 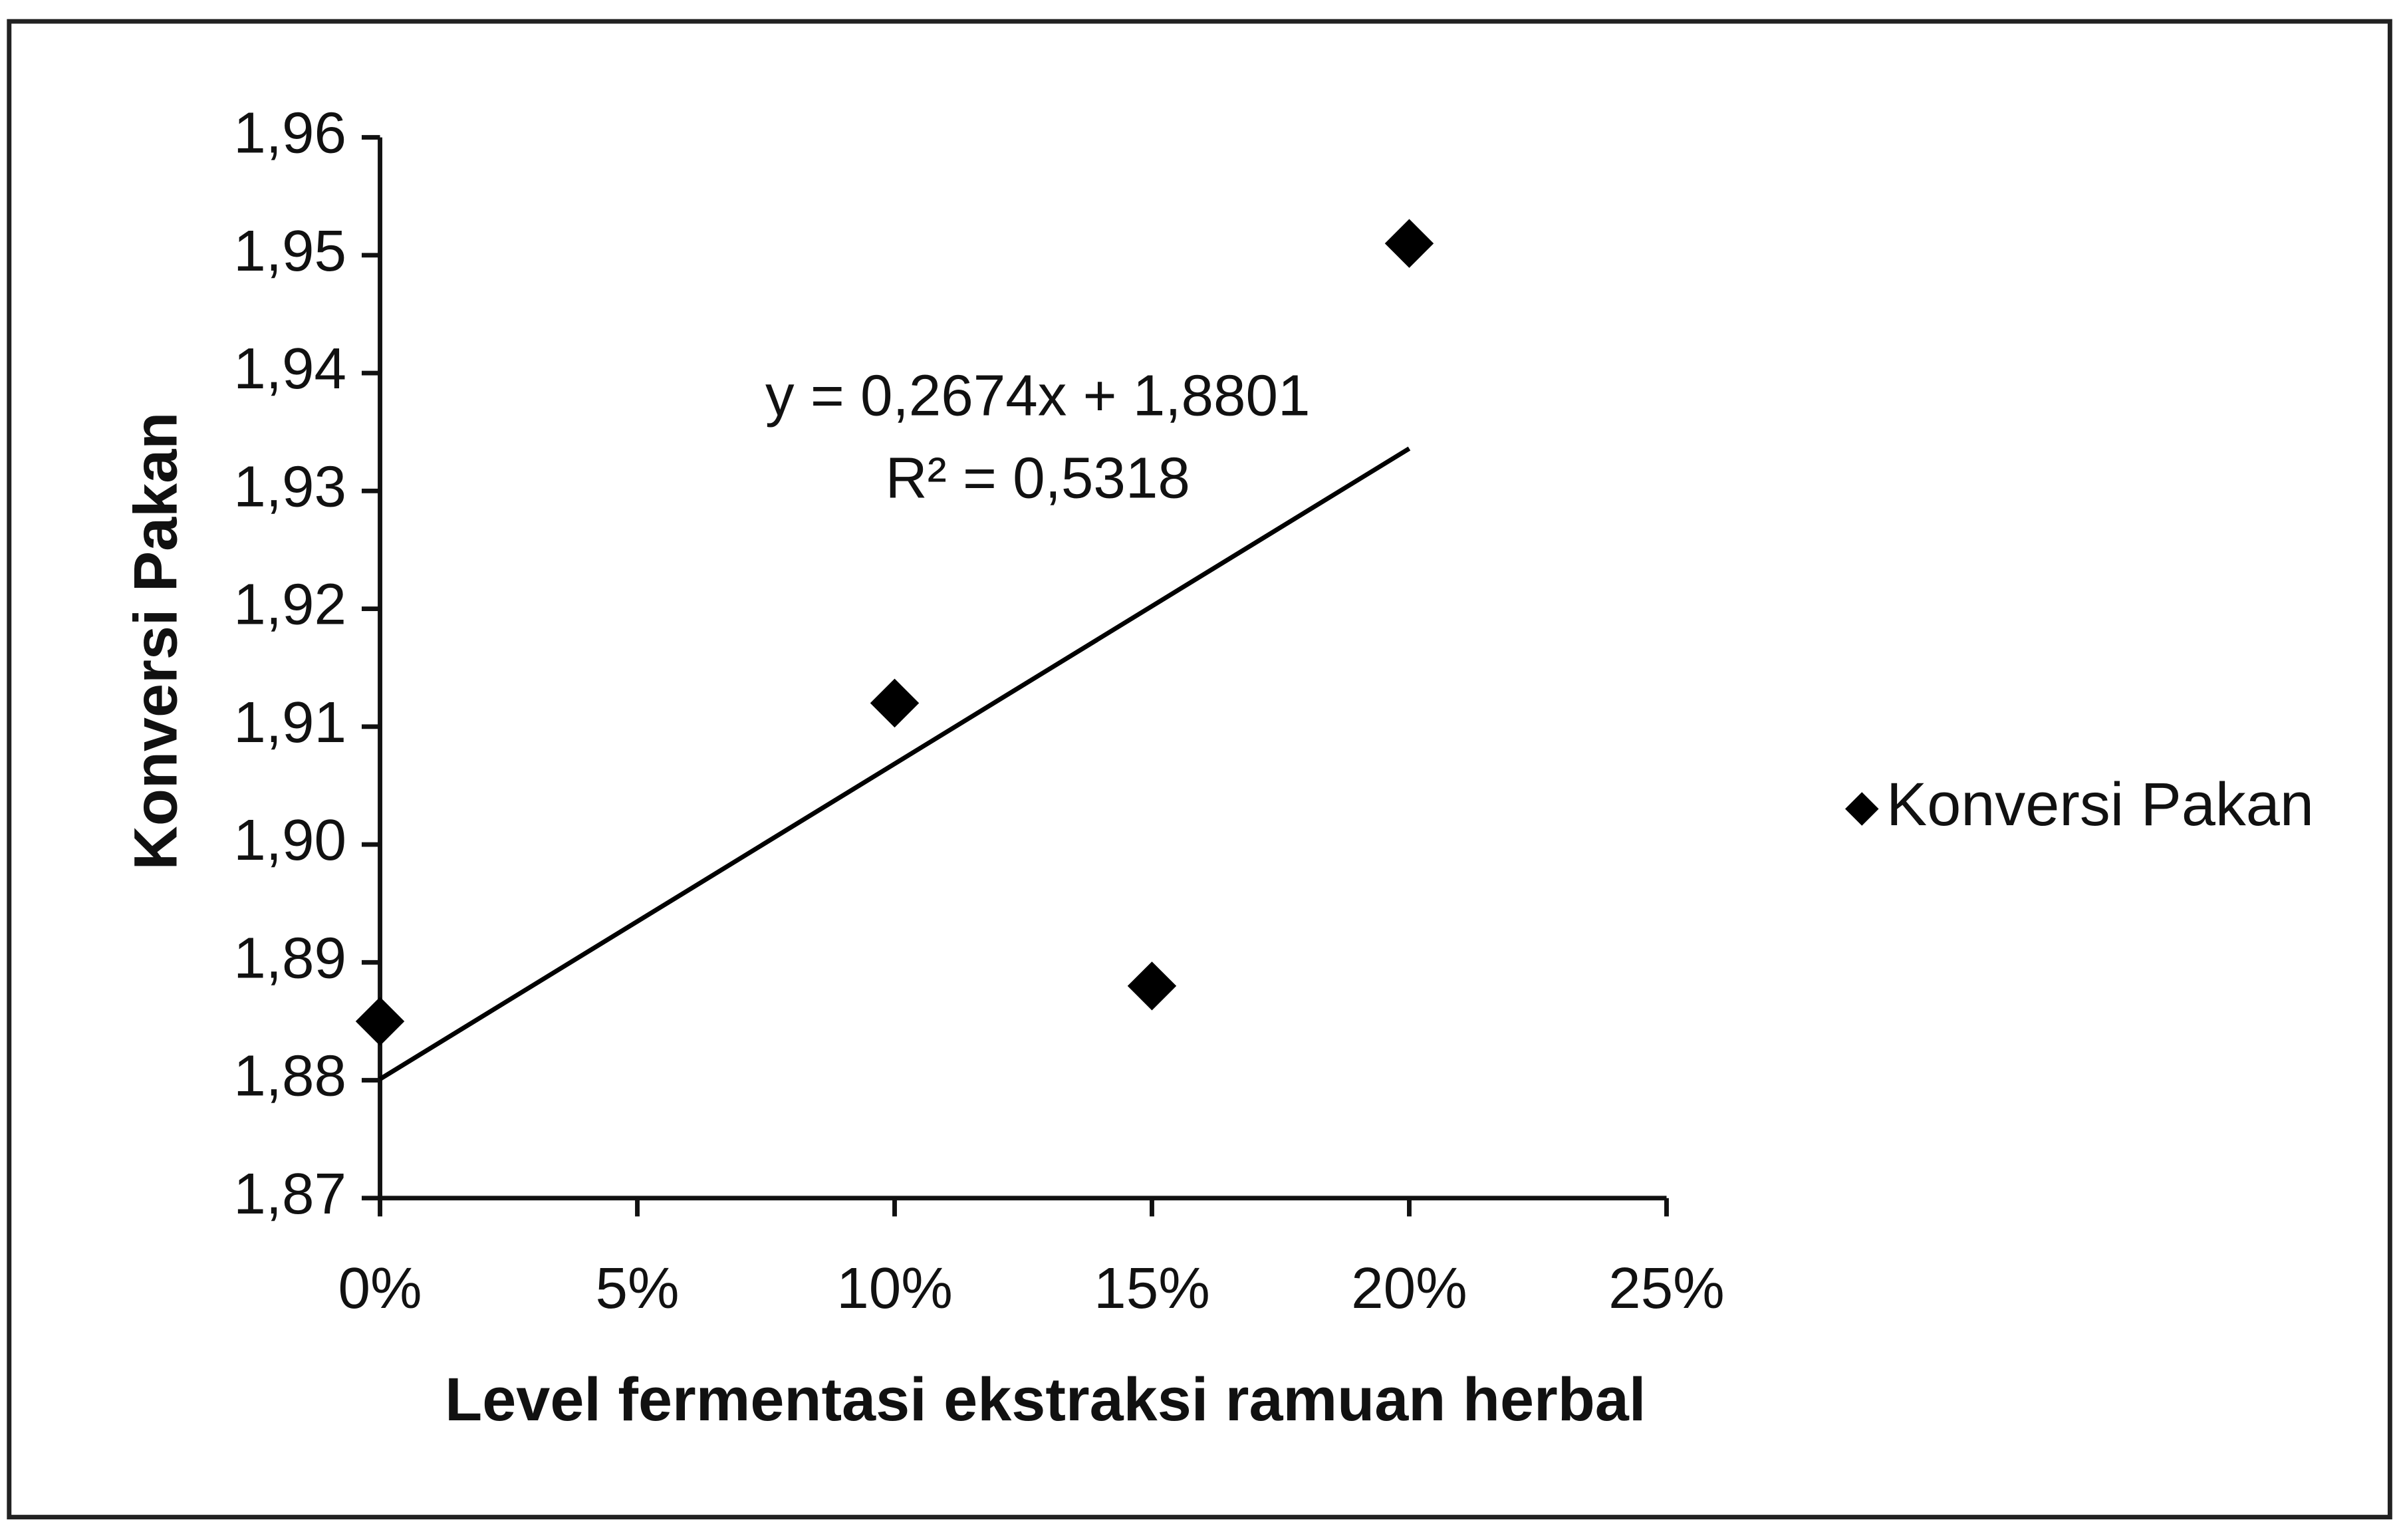 I want to click on y-tick-label: 1,95, so click(x=289, y=251).